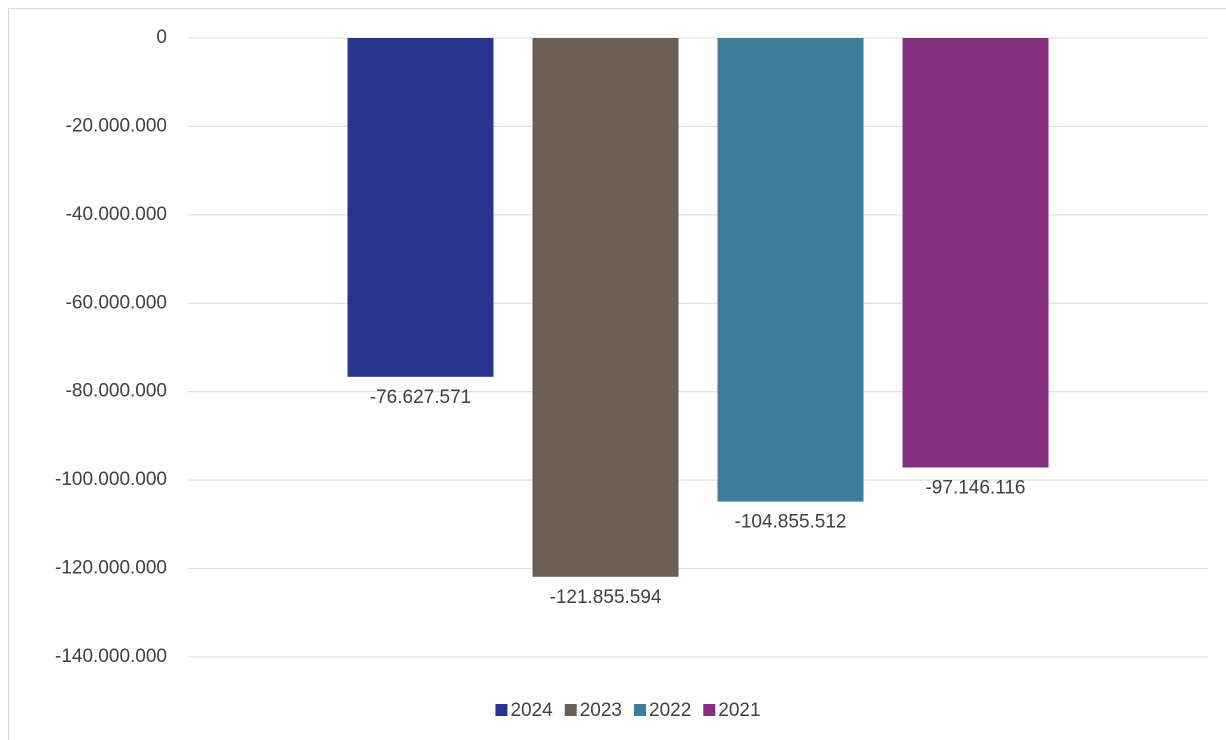 Image resolution: width=1226 pixels, height=740 pixels. I want to click on data-label: -76.627.571, so click(420, 397).